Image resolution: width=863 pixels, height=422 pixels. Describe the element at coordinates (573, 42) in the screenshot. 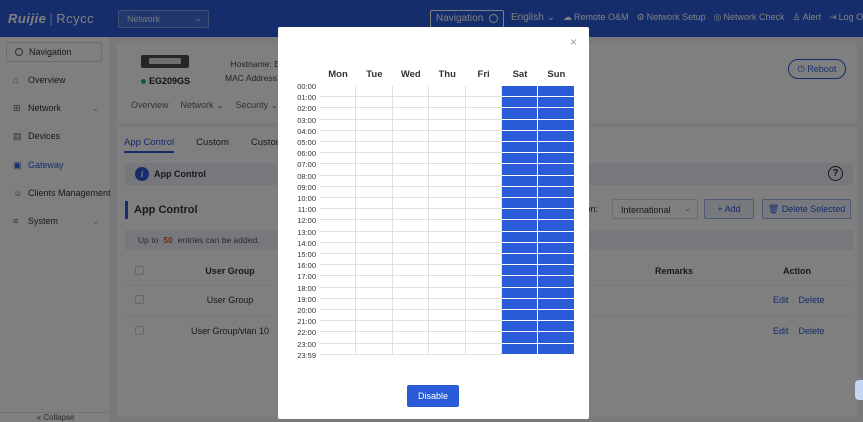

I see `close-icon: ×` at that location.